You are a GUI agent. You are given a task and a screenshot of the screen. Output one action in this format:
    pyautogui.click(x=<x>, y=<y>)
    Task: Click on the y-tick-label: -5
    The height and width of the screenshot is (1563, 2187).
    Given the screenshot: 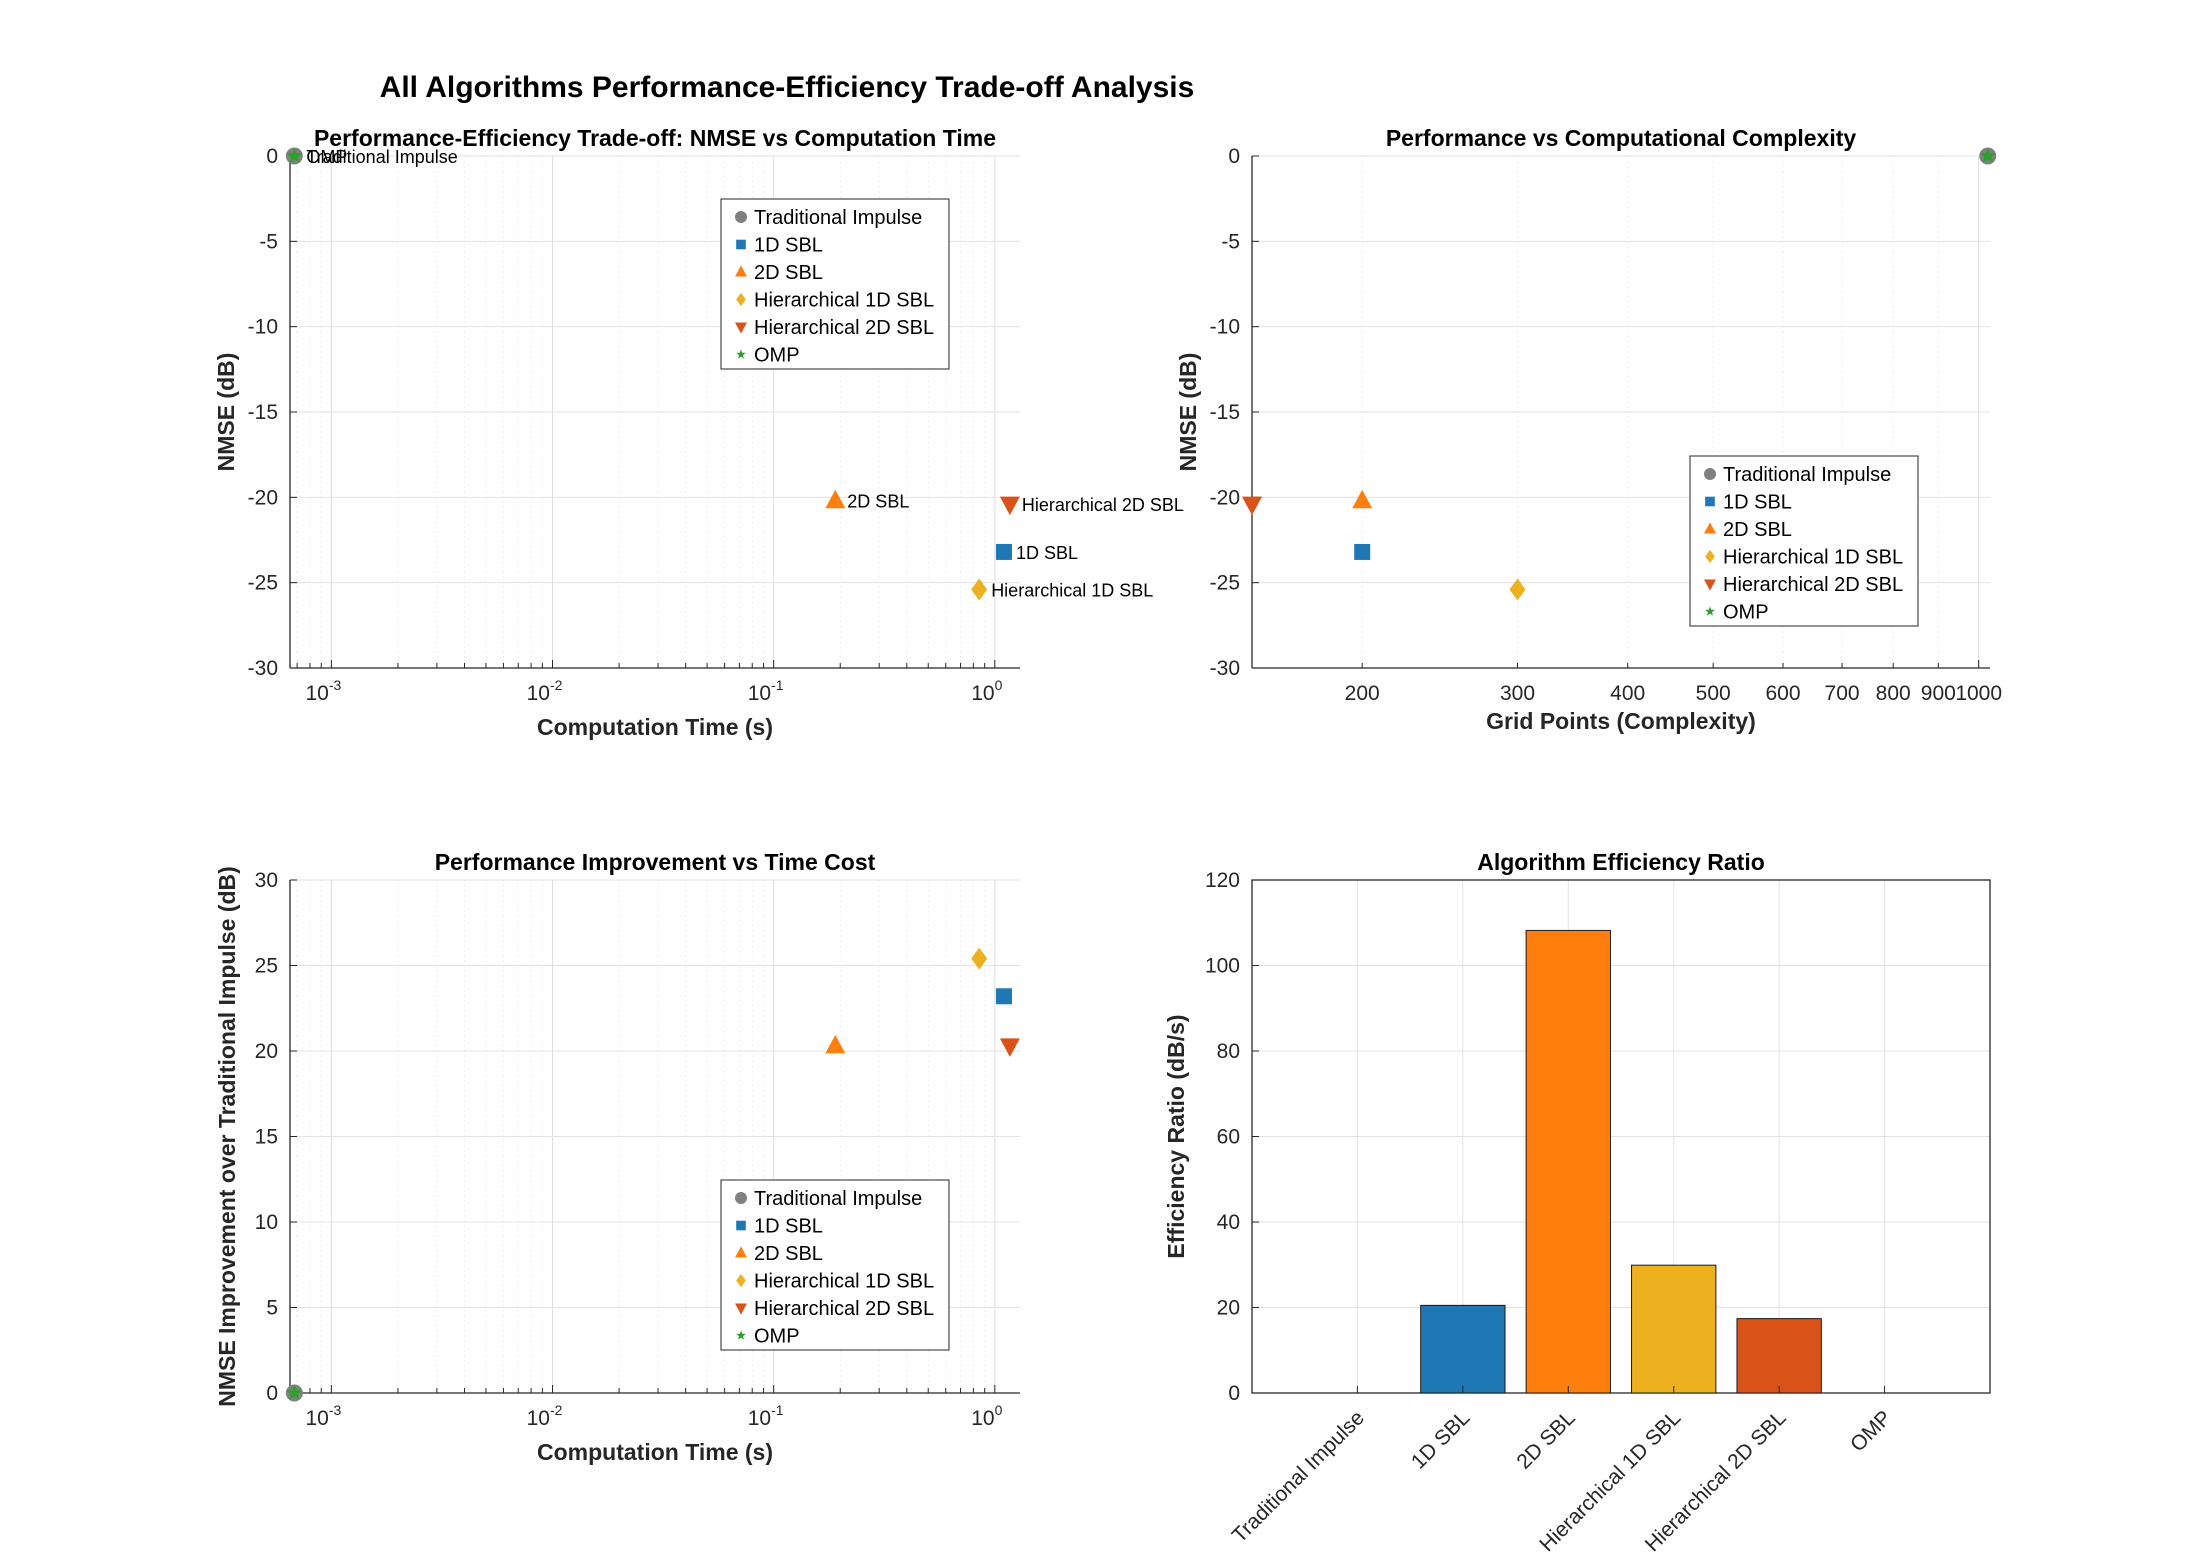 What is the action you would take?
    pyautogui.click(x=268, y=241)
    